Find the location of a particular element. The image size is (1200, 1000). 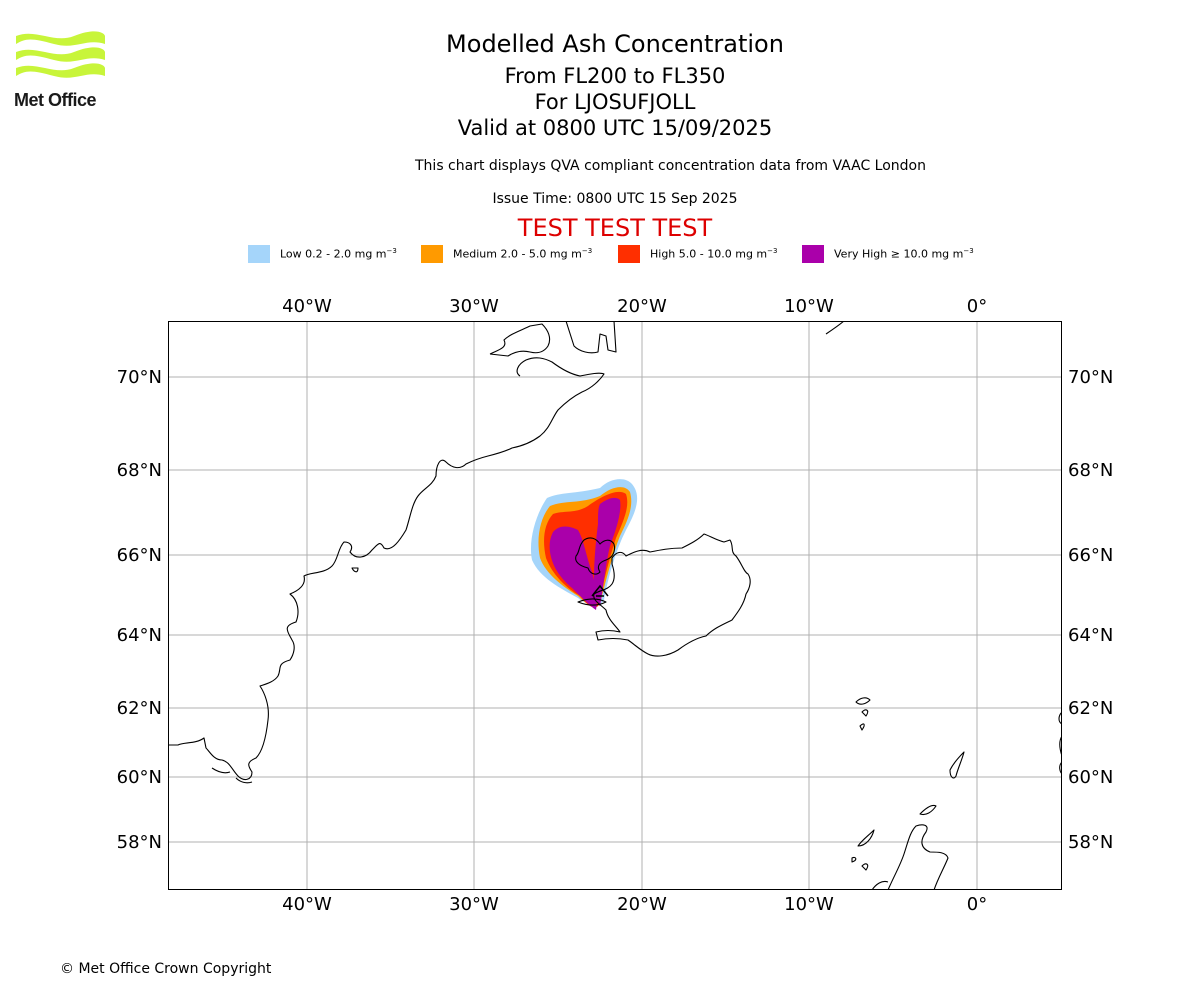

legend-item-high: High 5.0 - 10.0 mg m−3 is located at coordinates (697, 254).